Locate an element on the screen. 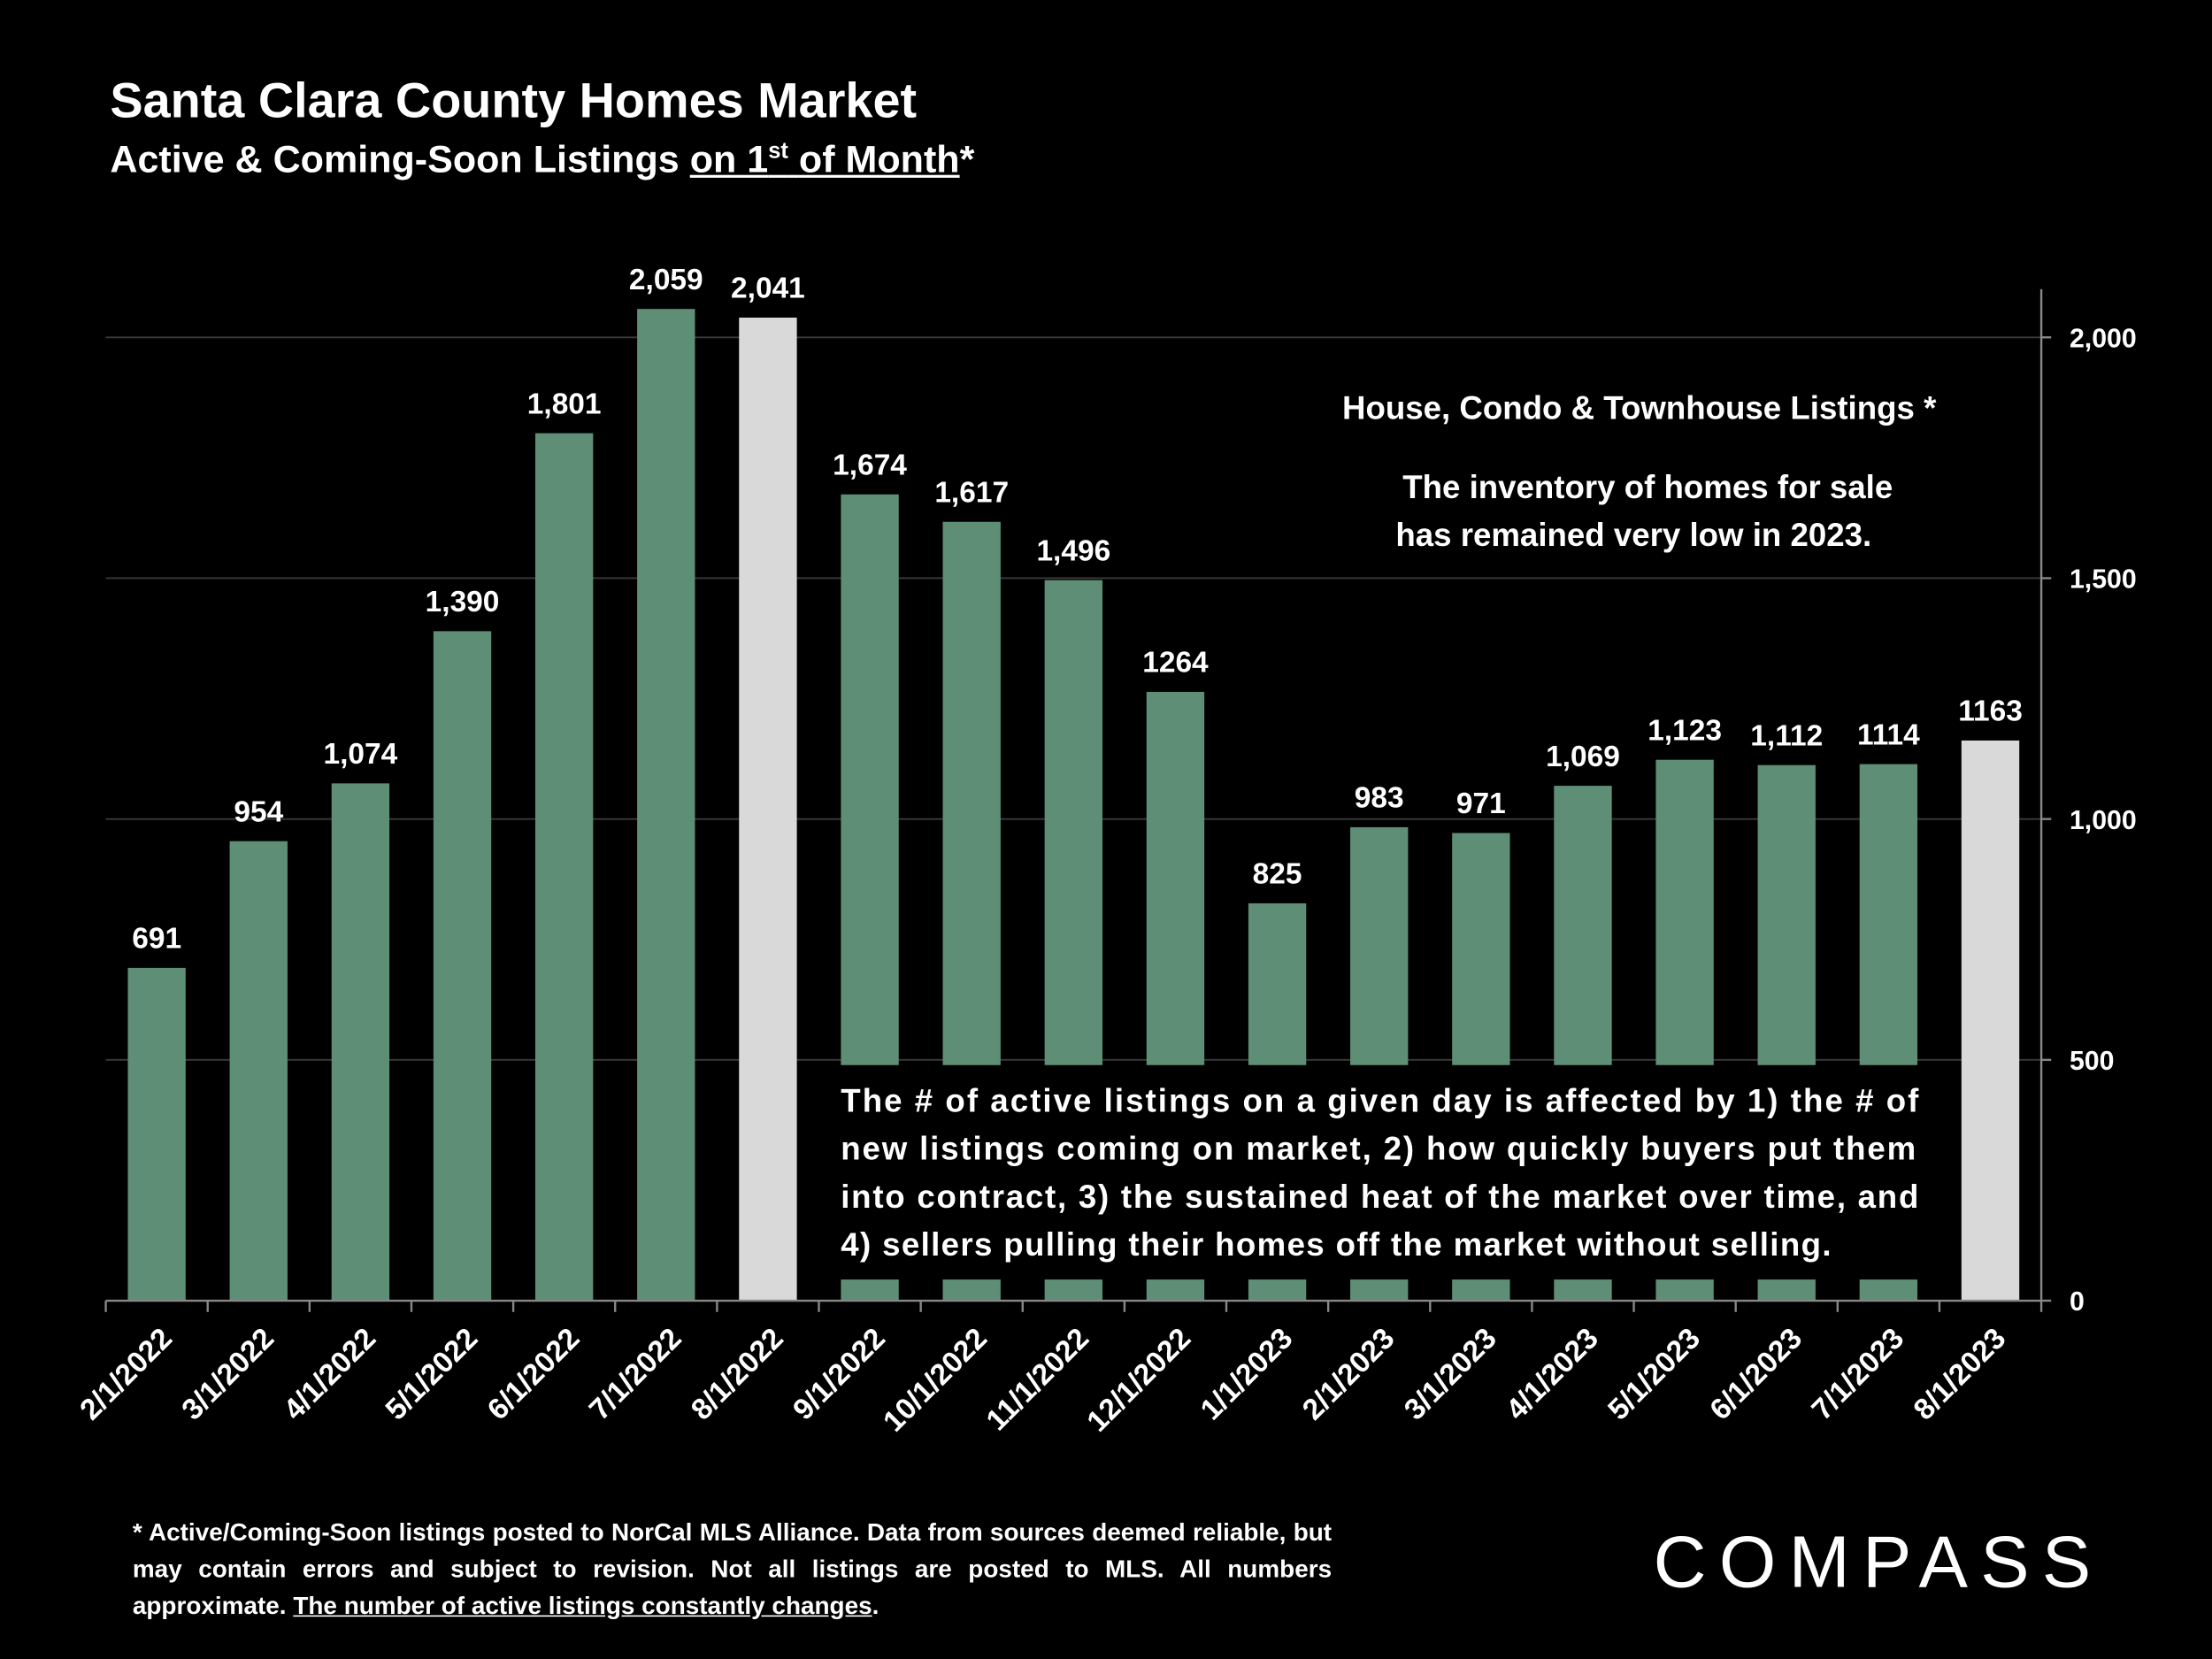  logo: COMPASS is located at coordinates (1879, 1563).